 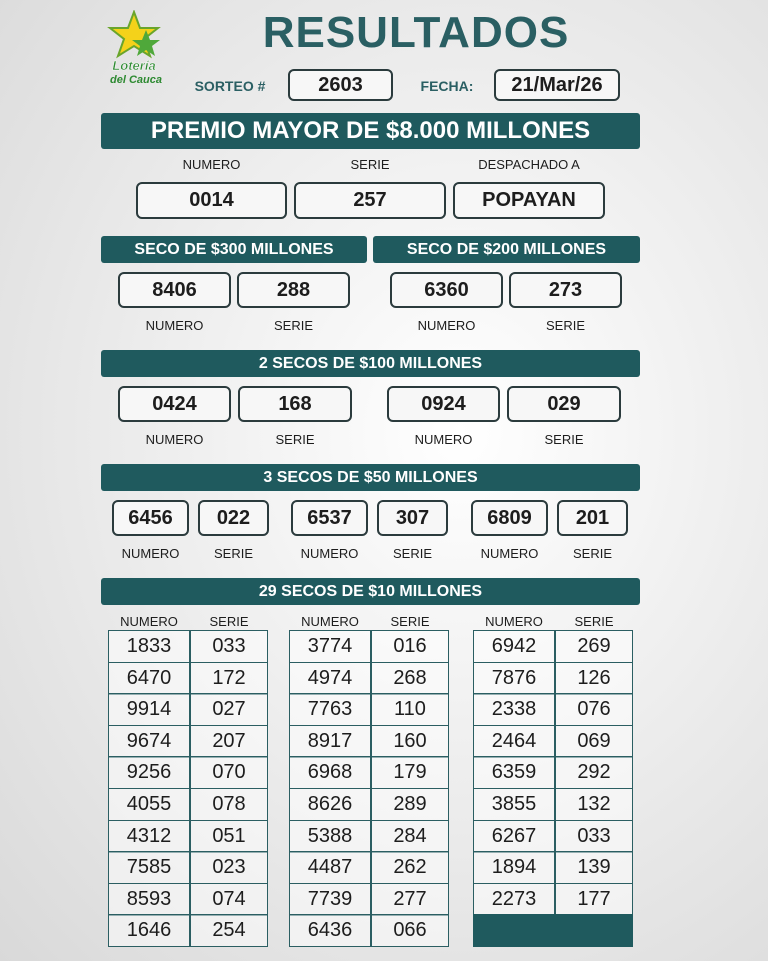 What do you see at coordinates (149, 899) in the screenshot?
I see `table-numero: 8593` at bounding box center [149, 899].